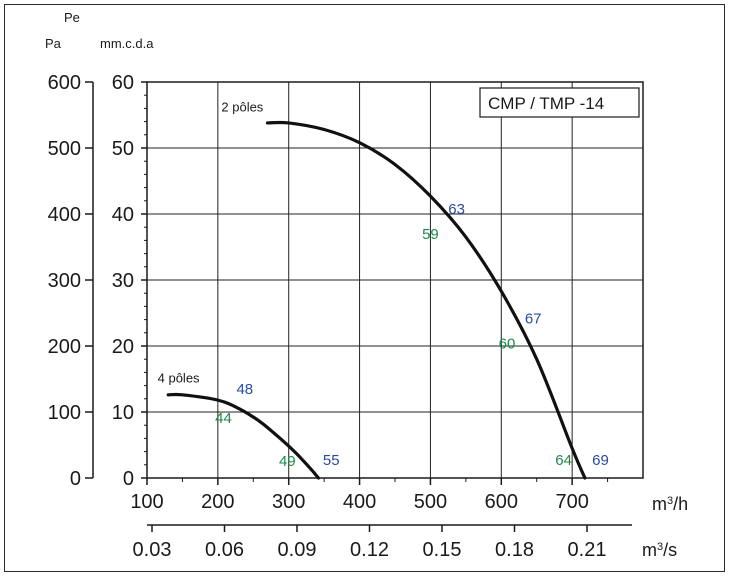 This screenshot has height=579, width=731. I want to click on x2-tick-label: 0.21, so click(587, 550).